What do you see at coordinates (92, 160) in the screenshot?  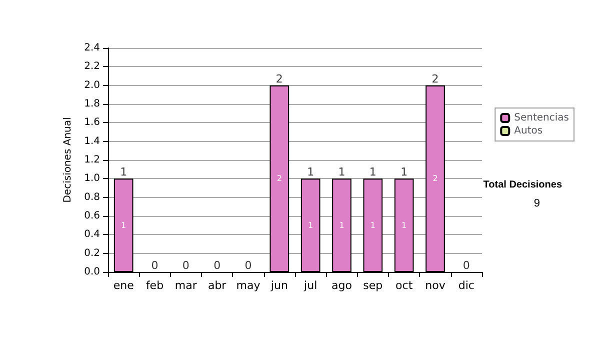 I see `y-tick-label: 1.2` at bounding box center [92, 160].